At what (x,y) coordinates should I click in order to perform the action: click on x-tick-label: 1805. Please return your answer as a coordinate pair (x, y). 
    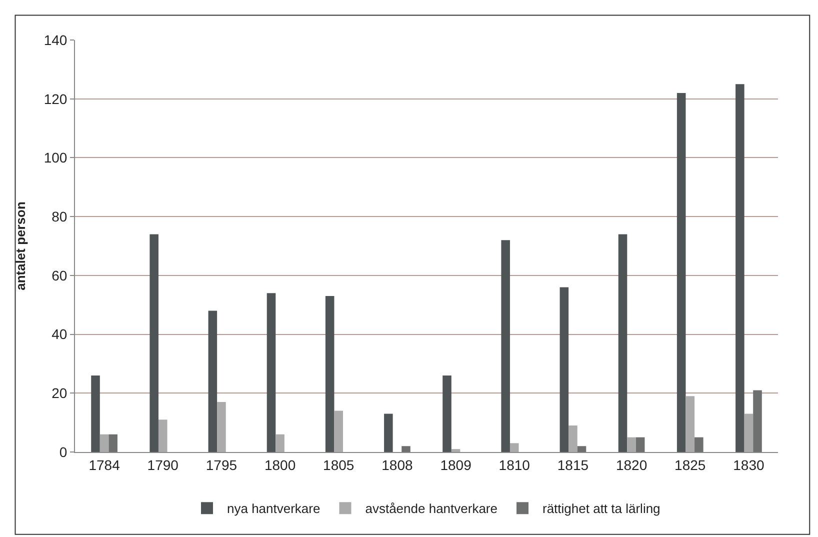
    Looking at the image, I should click on (338, 464).